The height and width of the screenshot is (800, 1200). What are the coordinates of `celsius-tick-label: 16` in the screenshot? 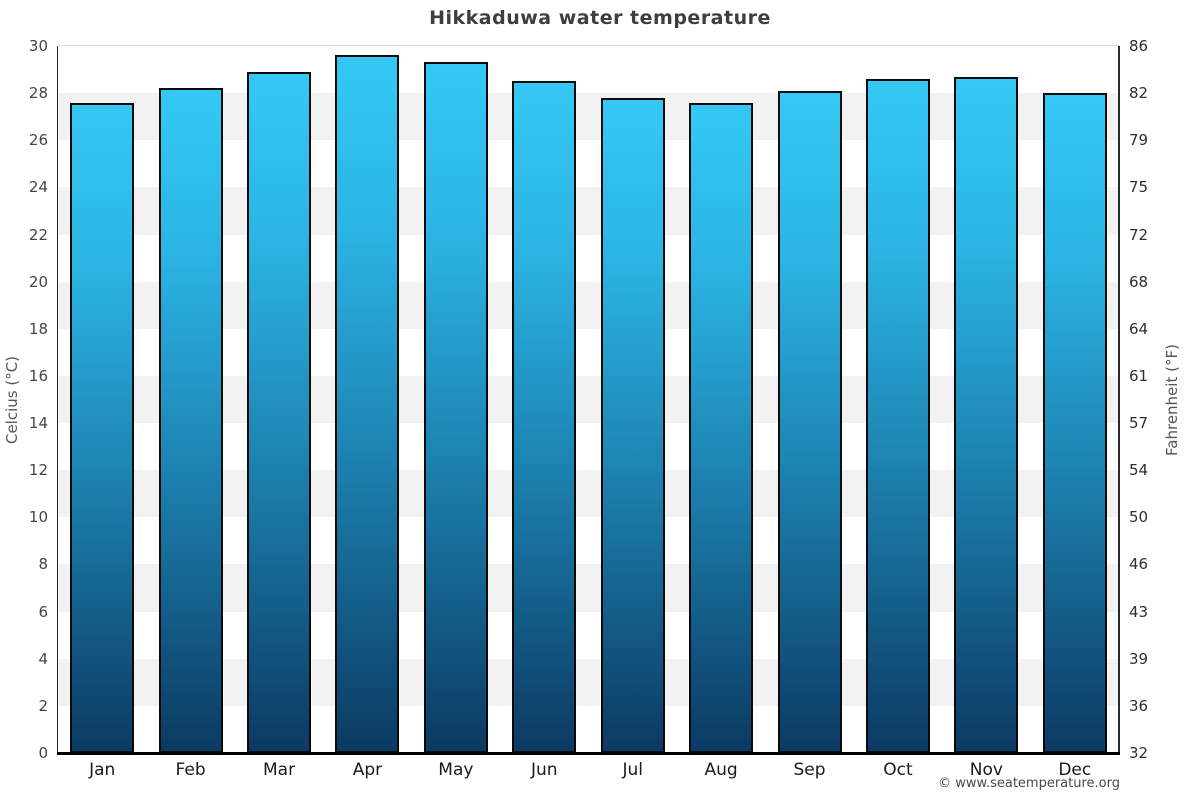 It's located at (38, 375).